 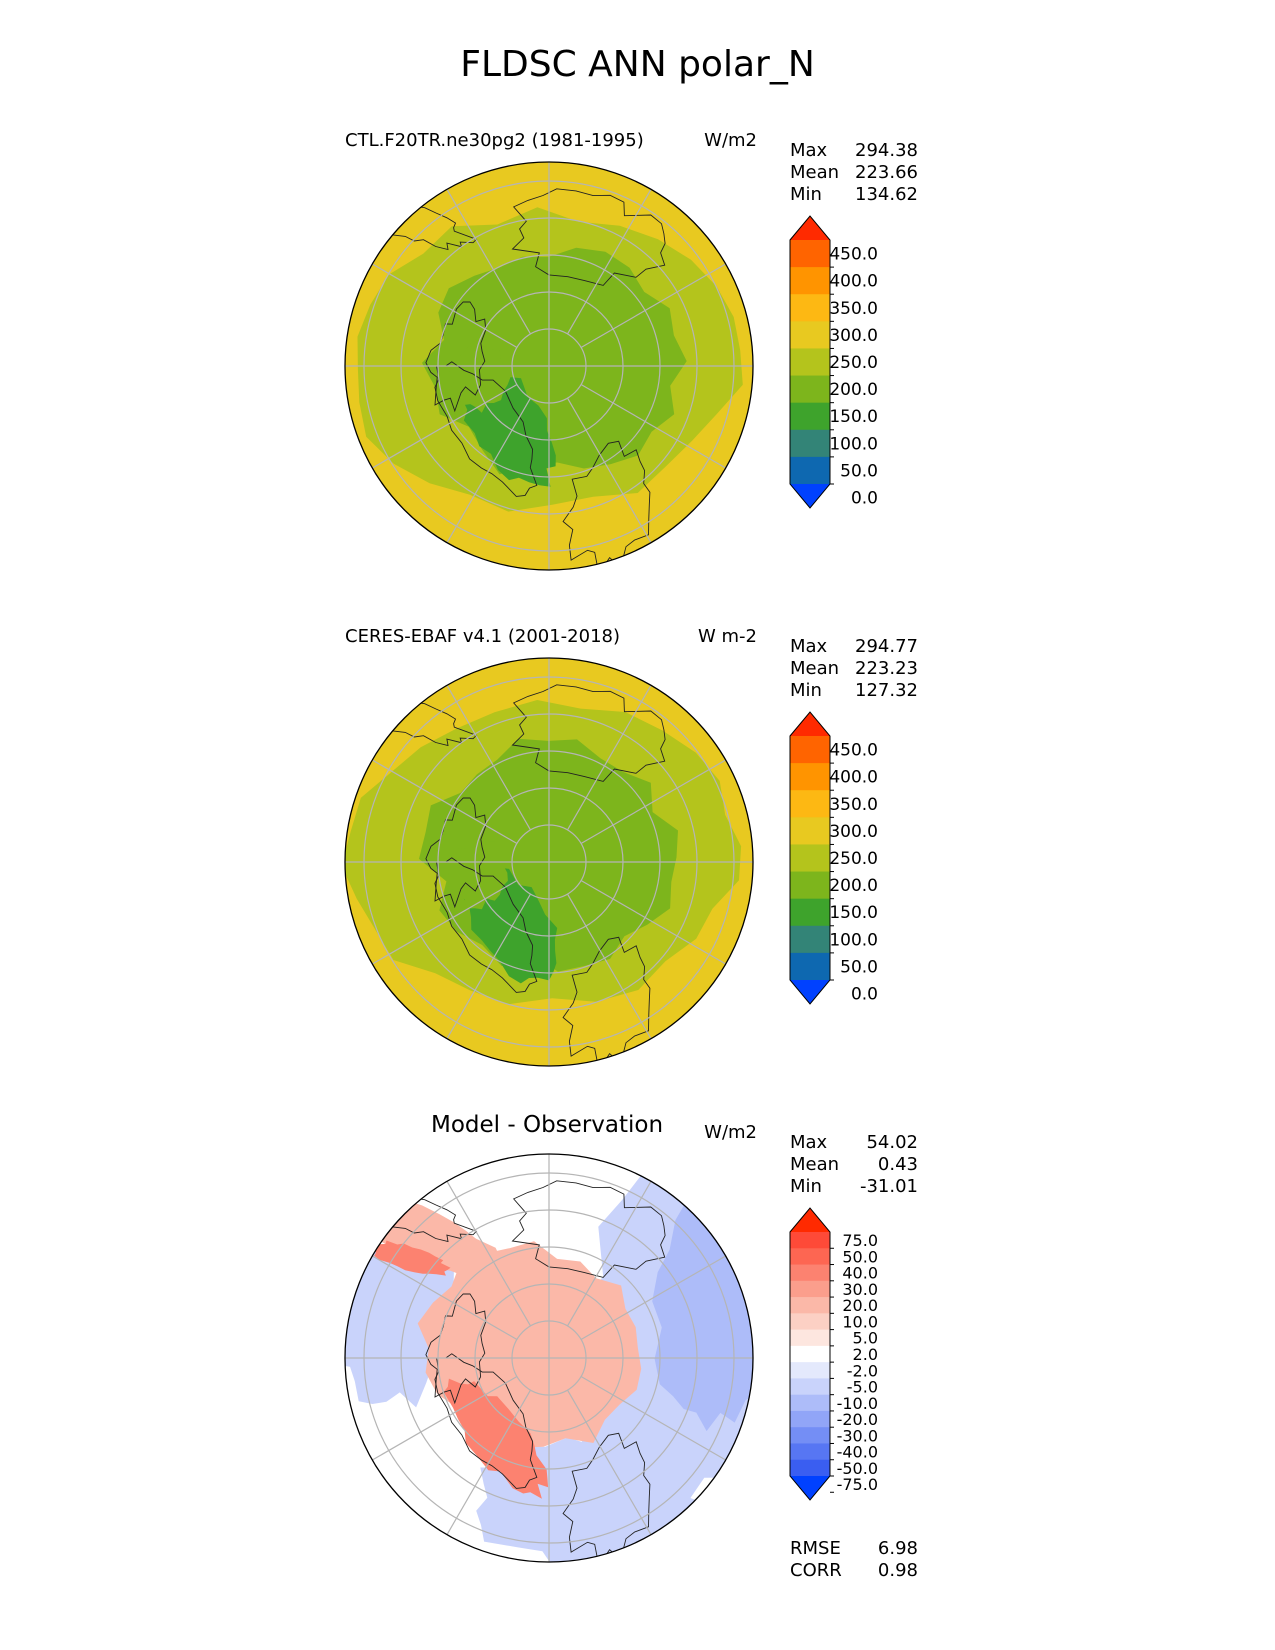 I want to click on colorbar-tick-label: 40.0, so click(x=860, y=1273).